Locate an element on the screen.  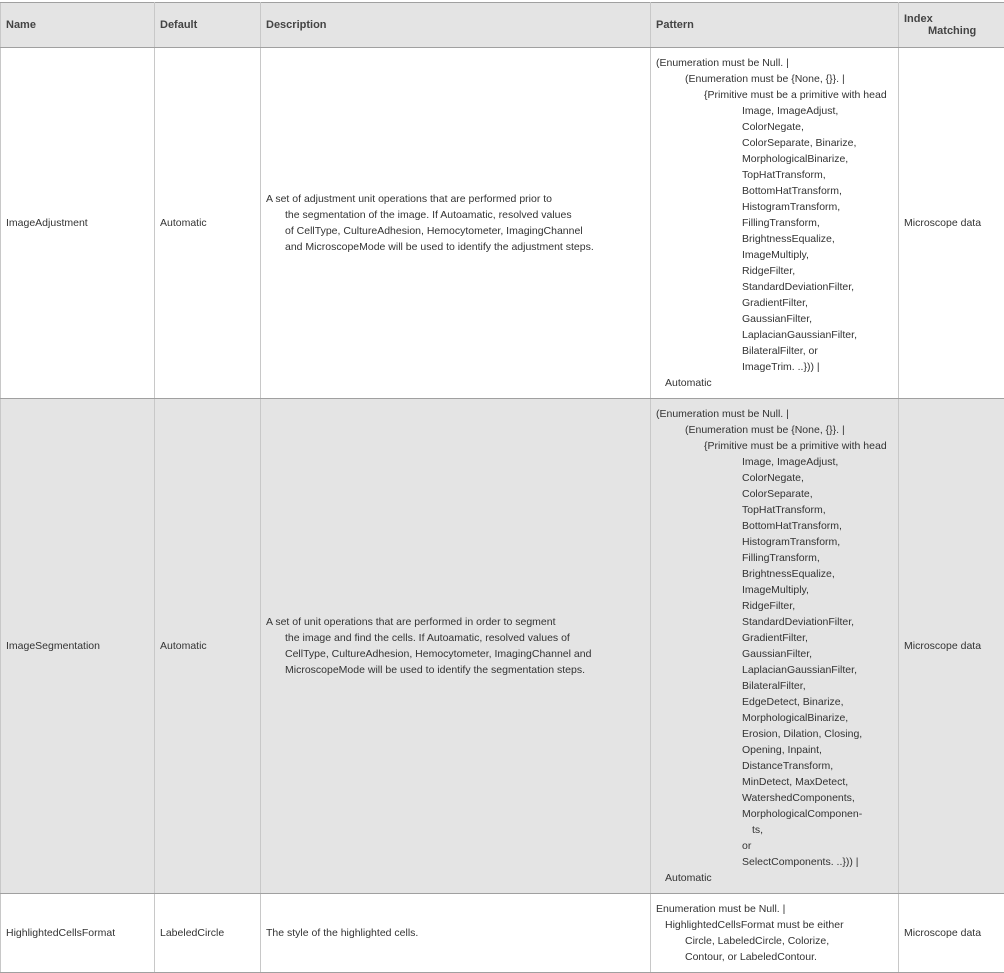
pattern-line: ColorSeparate, Binarize, is located at coordinates (774, 143).